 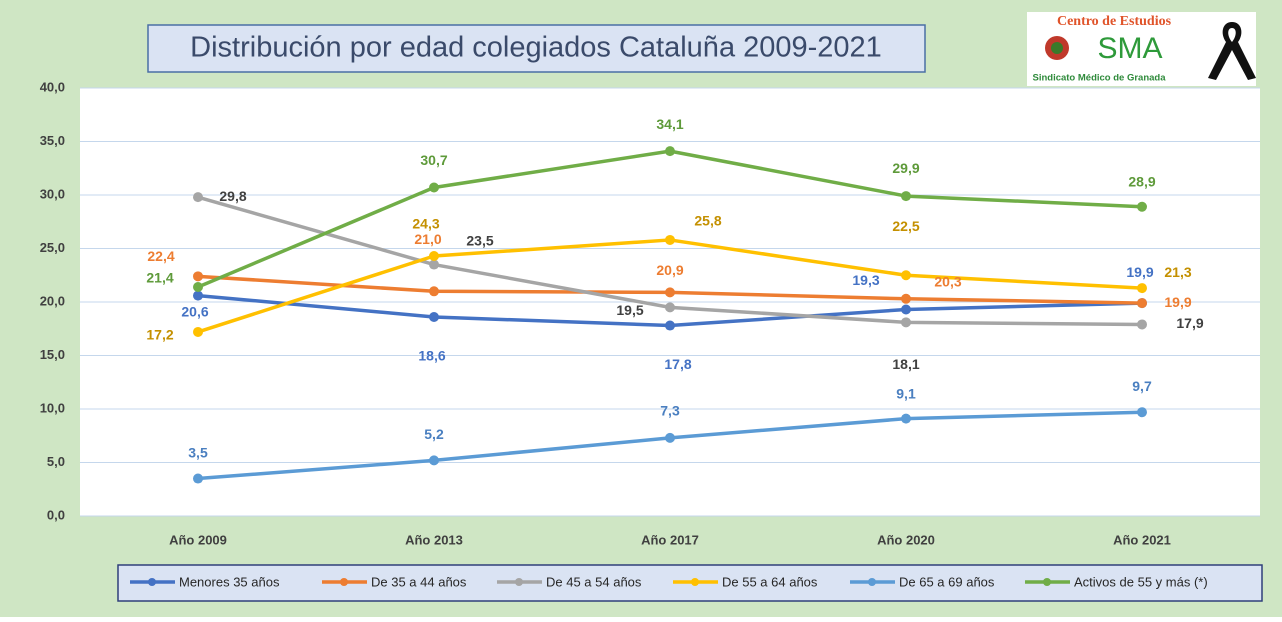 What do you see at coordinates (419, 581) in the screenshot?
I see `legend-label: De 35 a 44 años` at bounding box center [419, 581].